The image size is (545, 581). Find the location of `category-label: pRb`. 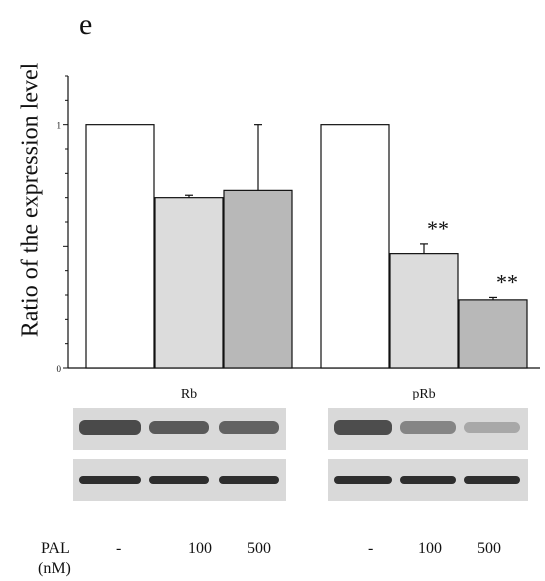

category-label: pRb is located at coordinates (423, 393).